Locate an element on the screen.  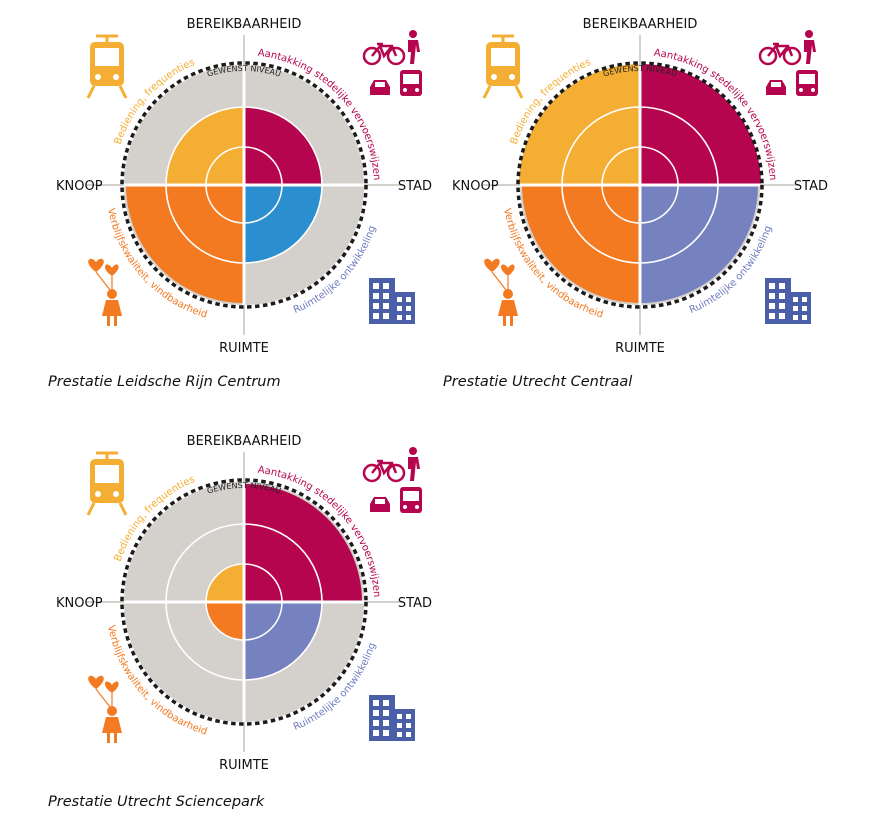
caption-utrecht-sciencepark: Prestatie Utrecht Sciencepark is located at coordinates (156, 802).